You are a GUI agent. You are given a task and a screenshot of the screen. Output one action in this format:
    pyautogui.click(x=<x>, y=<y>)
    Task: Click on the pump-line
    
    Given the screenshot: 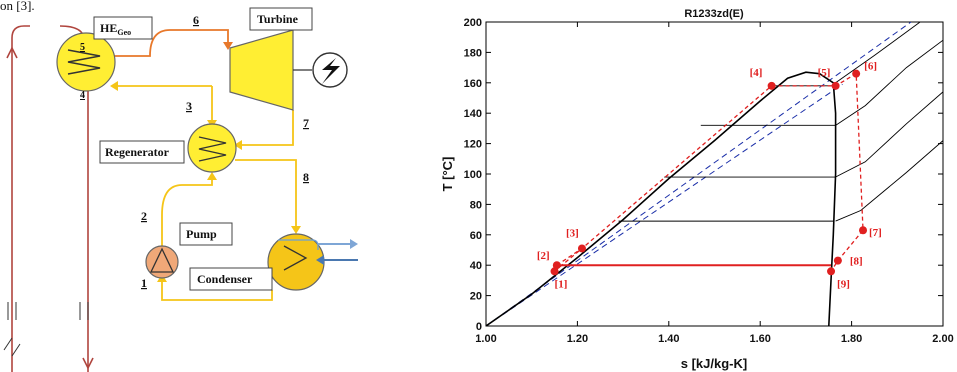 What is the action you would take?
    pyautogui.click(x=568, y=259)
    